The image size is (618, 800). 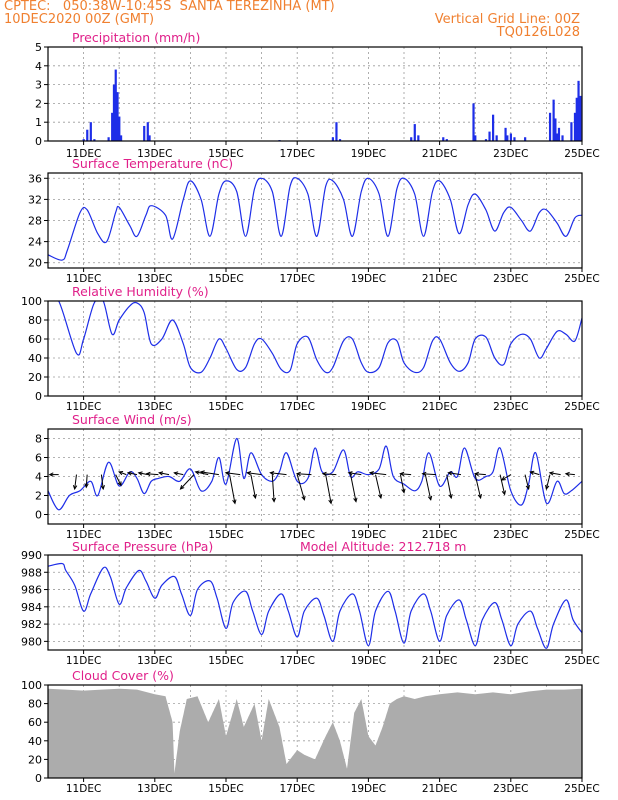 I want to click on cloud-cover-area, so click(x=315, y=733).